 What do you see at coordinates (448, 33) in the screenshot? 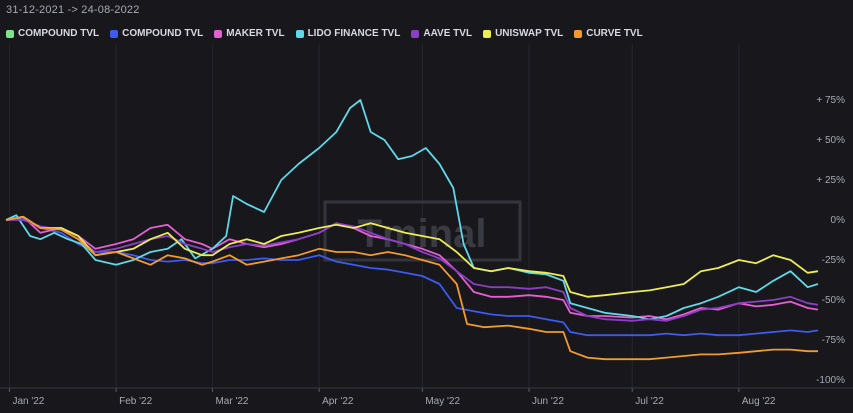
I see `legend-label: AAVE TVL` at bounding box center [448, 33].